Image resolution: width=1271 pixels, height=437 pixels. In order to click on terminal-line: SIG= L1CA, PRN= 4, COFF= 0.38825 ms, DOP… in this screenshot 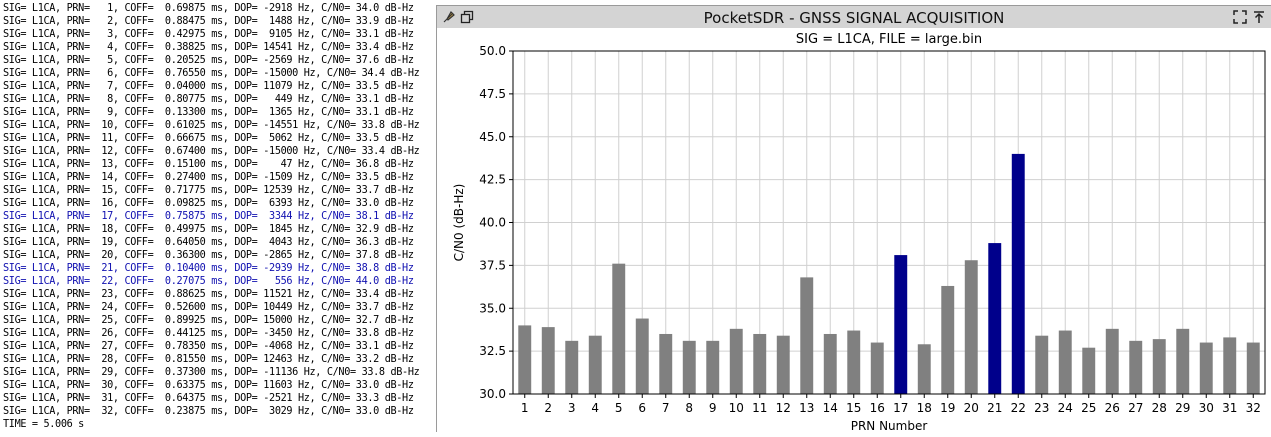, I will do `click(208, 47)`.